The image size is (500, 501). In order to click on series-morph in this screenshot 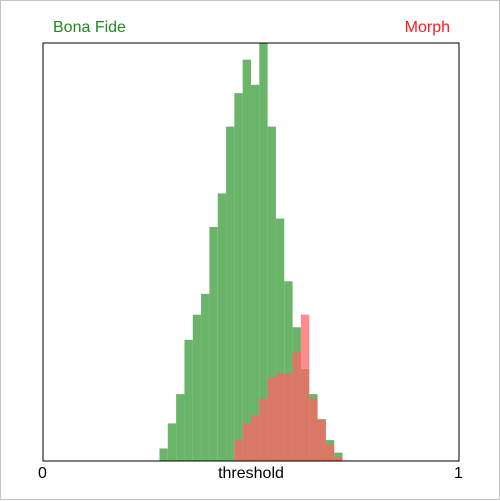, I will do `click(288, 387)`.